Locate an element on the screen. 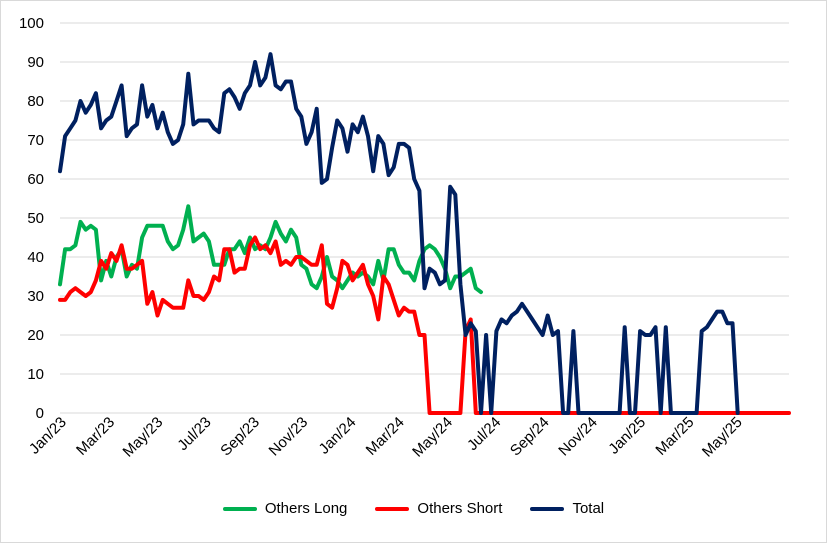  x-tick-label: Jul/23 is located at coordinates (194, 434).